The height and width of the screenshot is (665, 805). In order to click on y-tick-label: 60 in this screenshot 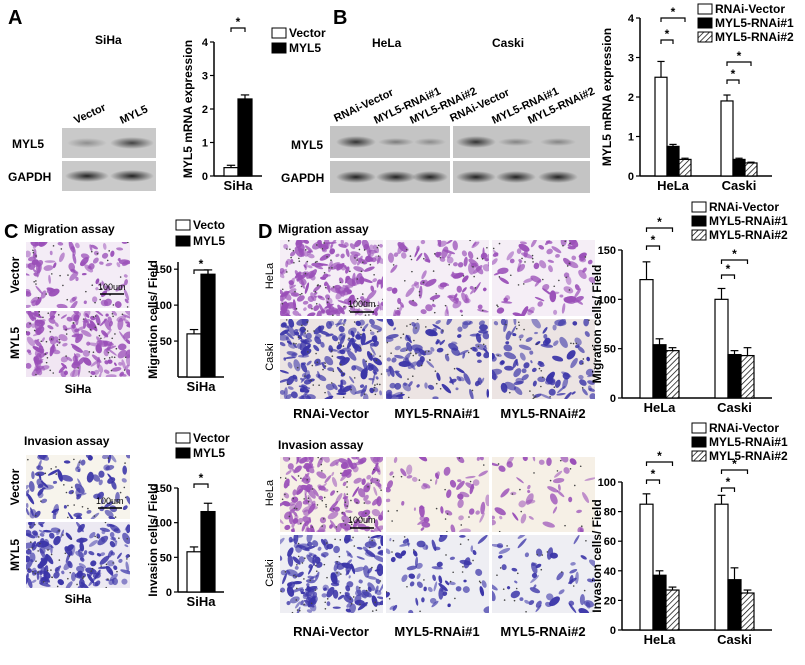, I will do `click(610, 542)`.